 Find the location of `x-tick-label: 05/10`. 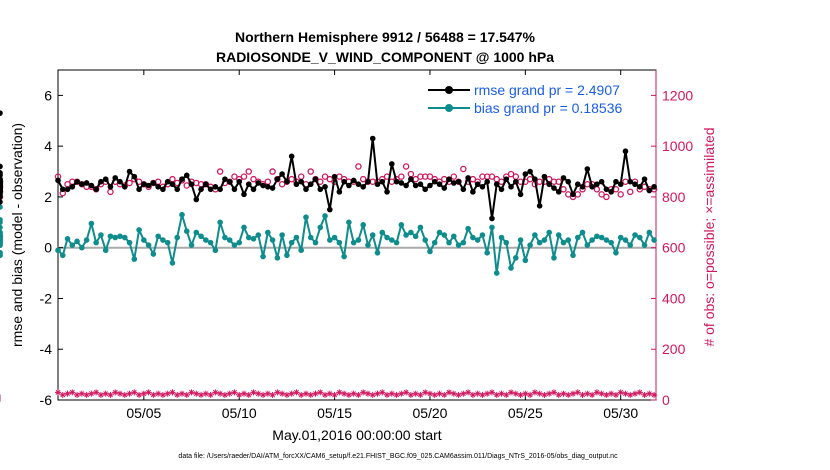

x-tick-label: 05/10 is located at coordinates (239, 413).